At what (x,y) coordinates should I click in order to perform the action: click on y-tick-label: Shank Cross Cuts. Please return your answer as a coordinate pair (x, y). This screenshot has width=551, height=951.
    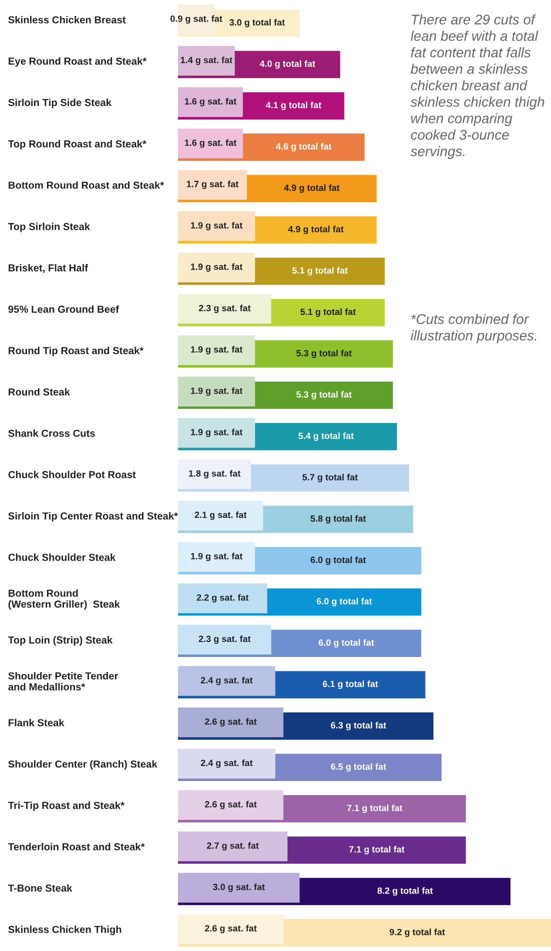
    Looking at the image, I should click on (51, 433).